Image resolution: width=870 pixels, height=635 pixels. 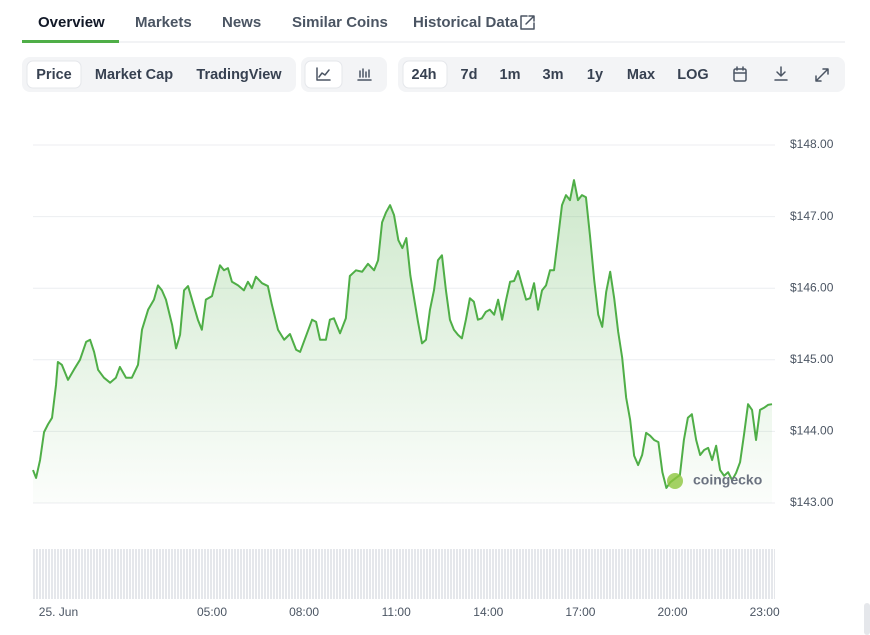 What do you see at coordinates (675, 481) in the screenshot?
I see `watermark-logo` at bounding box center [675, 481].